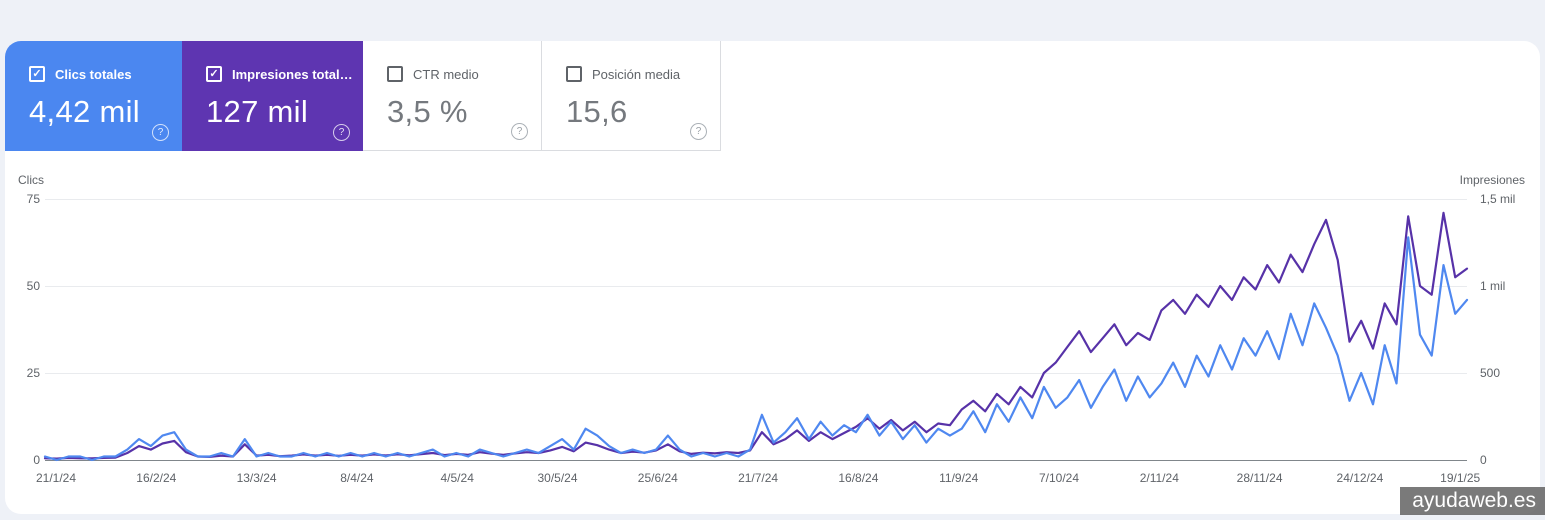 The image size is (1545, 520). What do you see at coordinates (1493, 286) in the screenshot?
I see `axis-tick-label: 1 mil` at bounding box center [1493, 286].